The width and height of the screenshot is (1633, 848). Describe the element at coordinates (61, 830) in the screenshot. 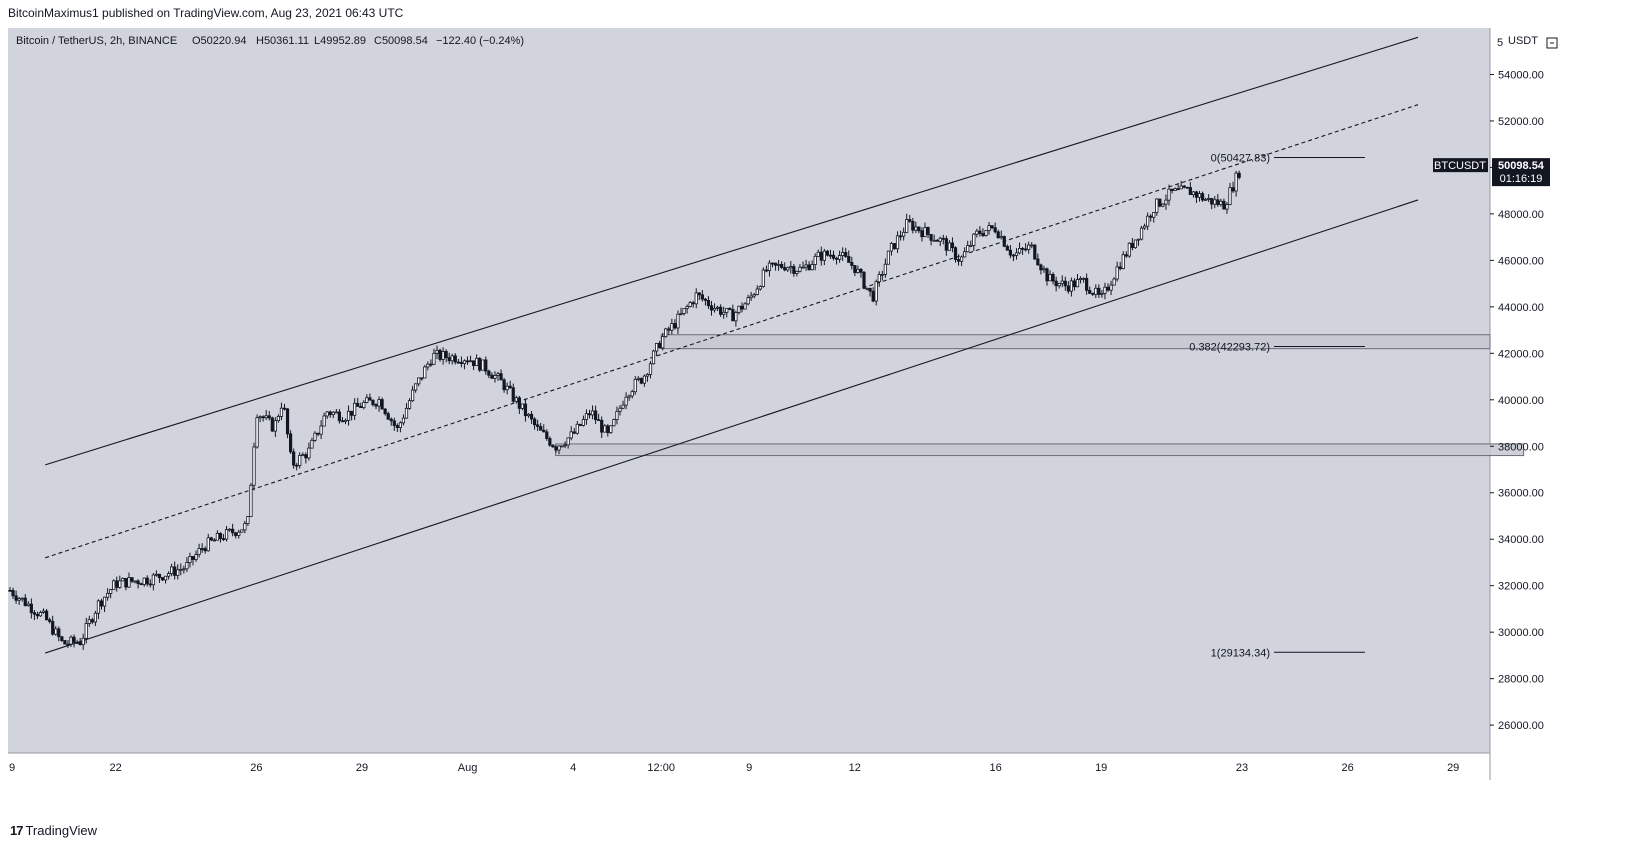

I see `tradingview-logo-text: TradingView` at that location.